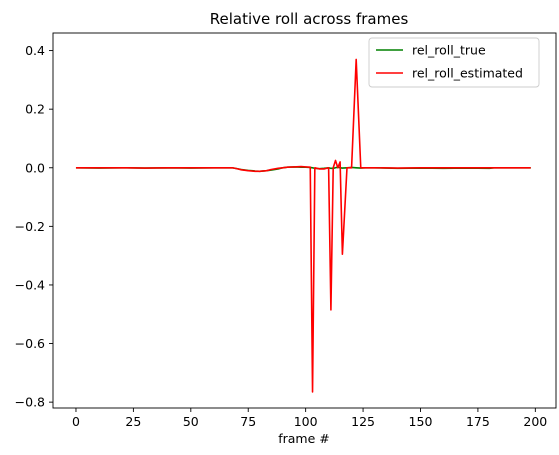 This screenshot has height=455, width=559. What do you see at coordinates (35, 167) in the screenshot?
I see `y-tick-label: 0.0` at bounding box center [35, 167].